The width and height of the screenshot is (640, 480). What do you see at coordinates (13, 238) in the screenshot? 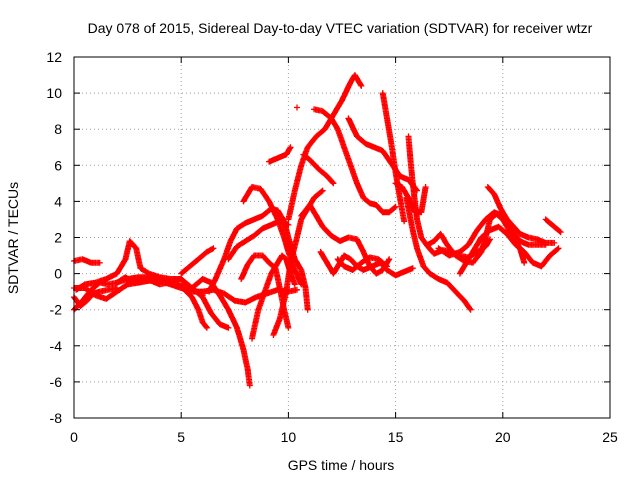
I see `y-axis-label: SDTVAR / TECUs` at bounding box center [13, 238].